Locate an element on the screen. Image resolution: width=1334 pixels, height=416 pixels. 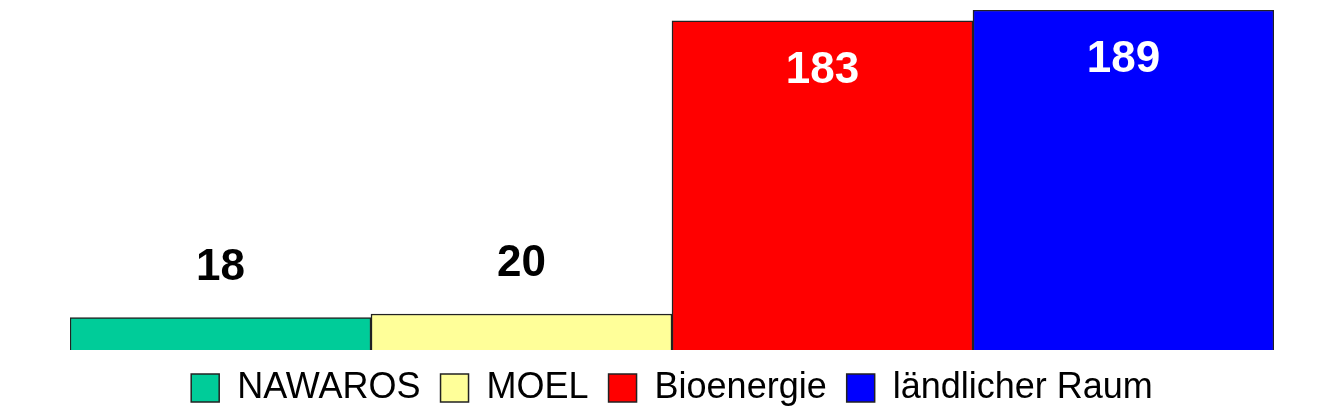
data-label: 20 is located at coordinates (521, 261).